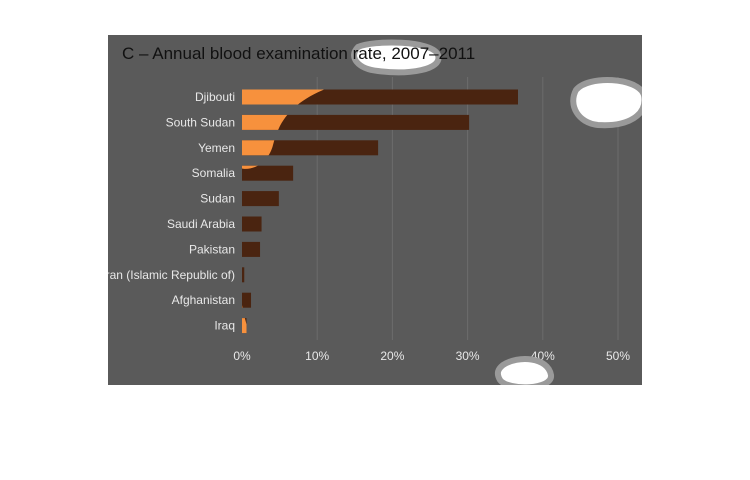 The image size is (750, 480). Describe the element at coordinates (317, 356) in the screenshot. I see `x-tick-label: 10%` at that location.